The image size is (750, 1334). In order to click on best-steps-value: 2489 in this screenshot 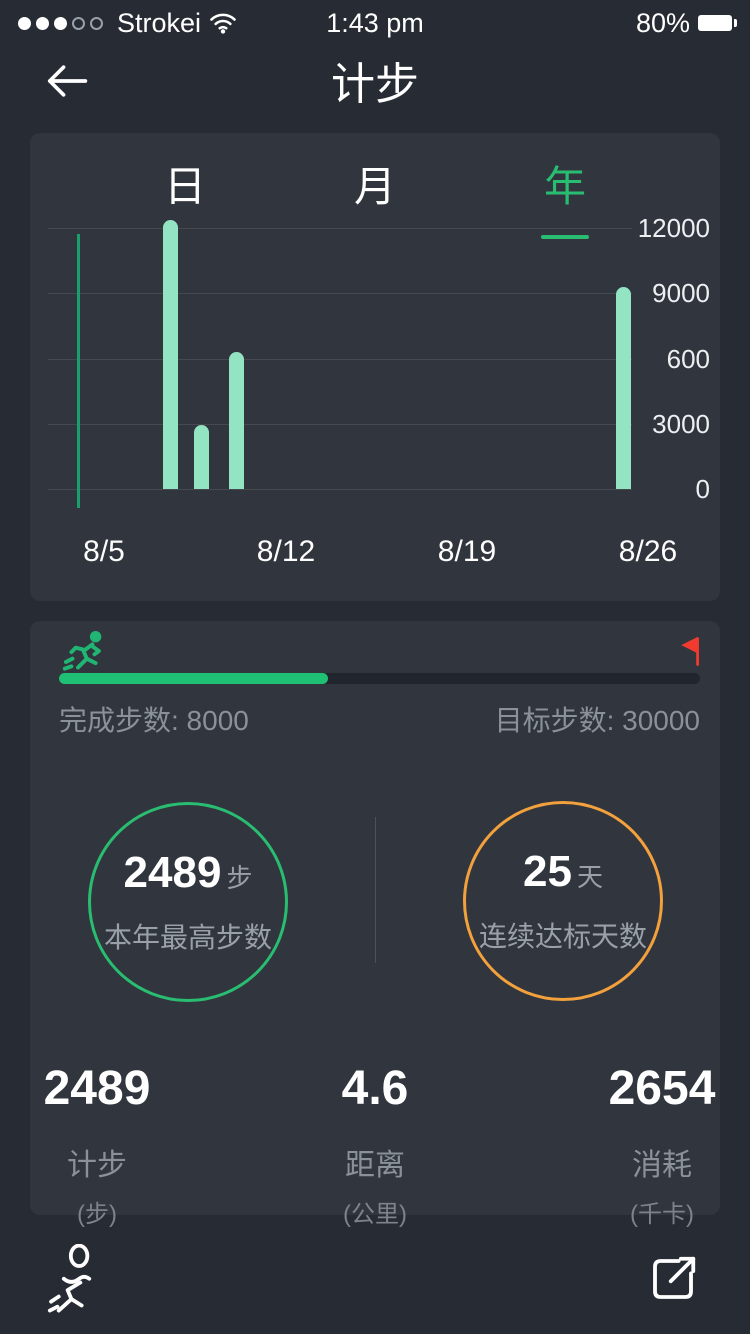, I will do `click(172, 872)`.